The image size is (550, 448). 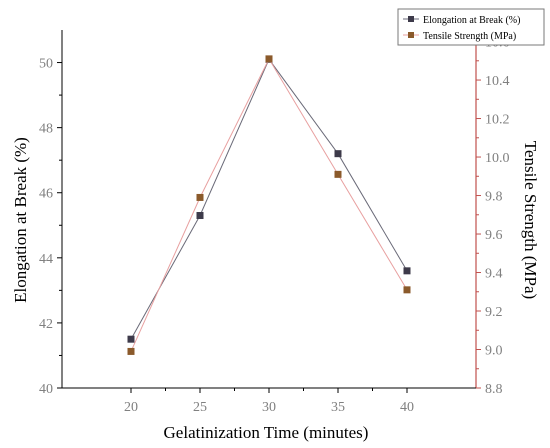 I want to click on left-axis-tick-label: 48, so click(x=46, y=129).